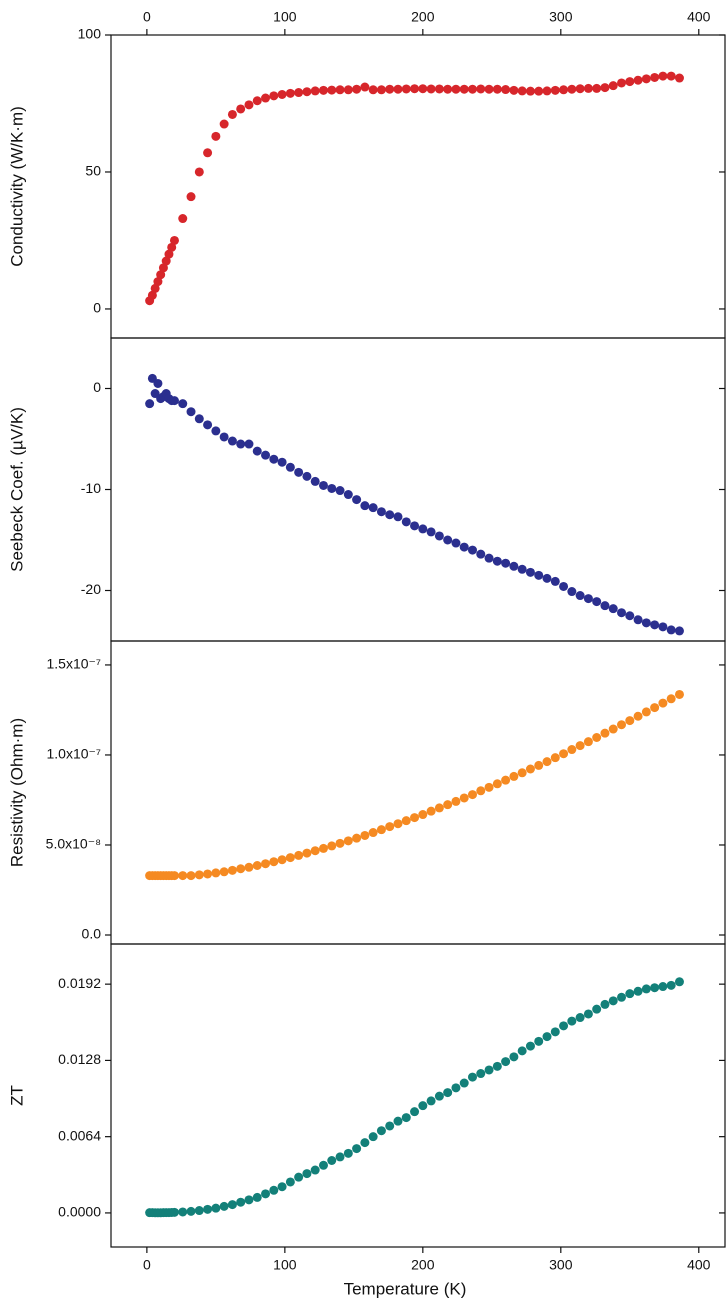 Image resolution: width=727 pixels, height=1299 pixels. What do you see at coordinates (90, 34) in the screenshot?
I see `y-tick-label: 100` at bounding box center [90, 34].